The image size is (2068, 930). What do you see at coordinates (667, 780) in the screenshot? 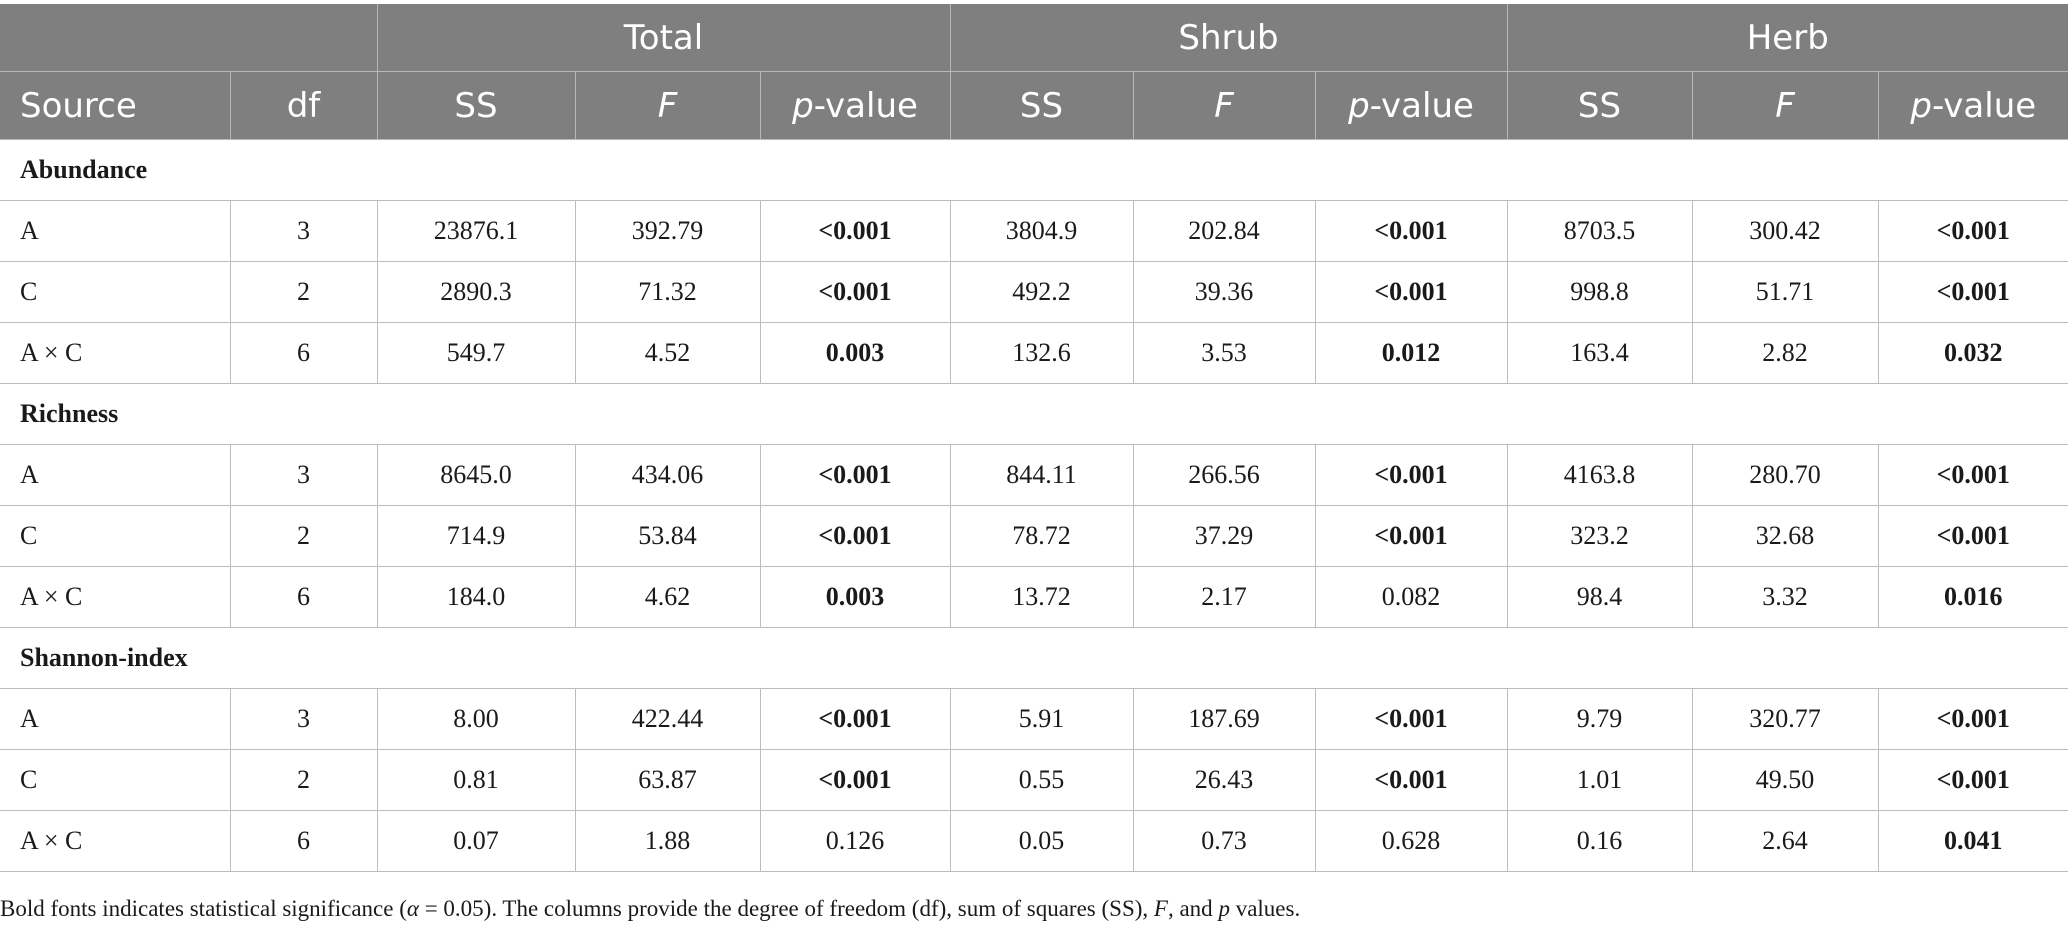
I see `cell-total-f: 63.87` at bounding box center [667, 780].